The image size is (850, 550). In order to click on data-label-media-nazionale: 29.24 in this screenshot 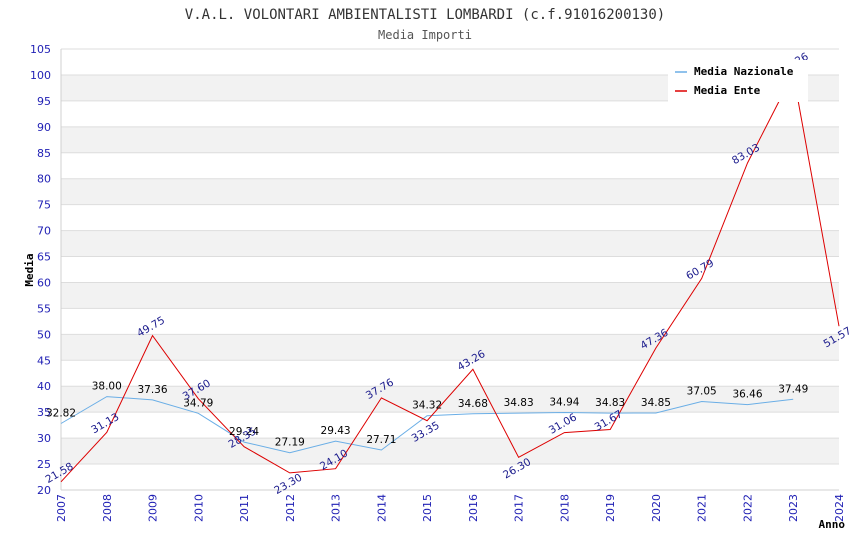, I will do `click(244, 432)`.